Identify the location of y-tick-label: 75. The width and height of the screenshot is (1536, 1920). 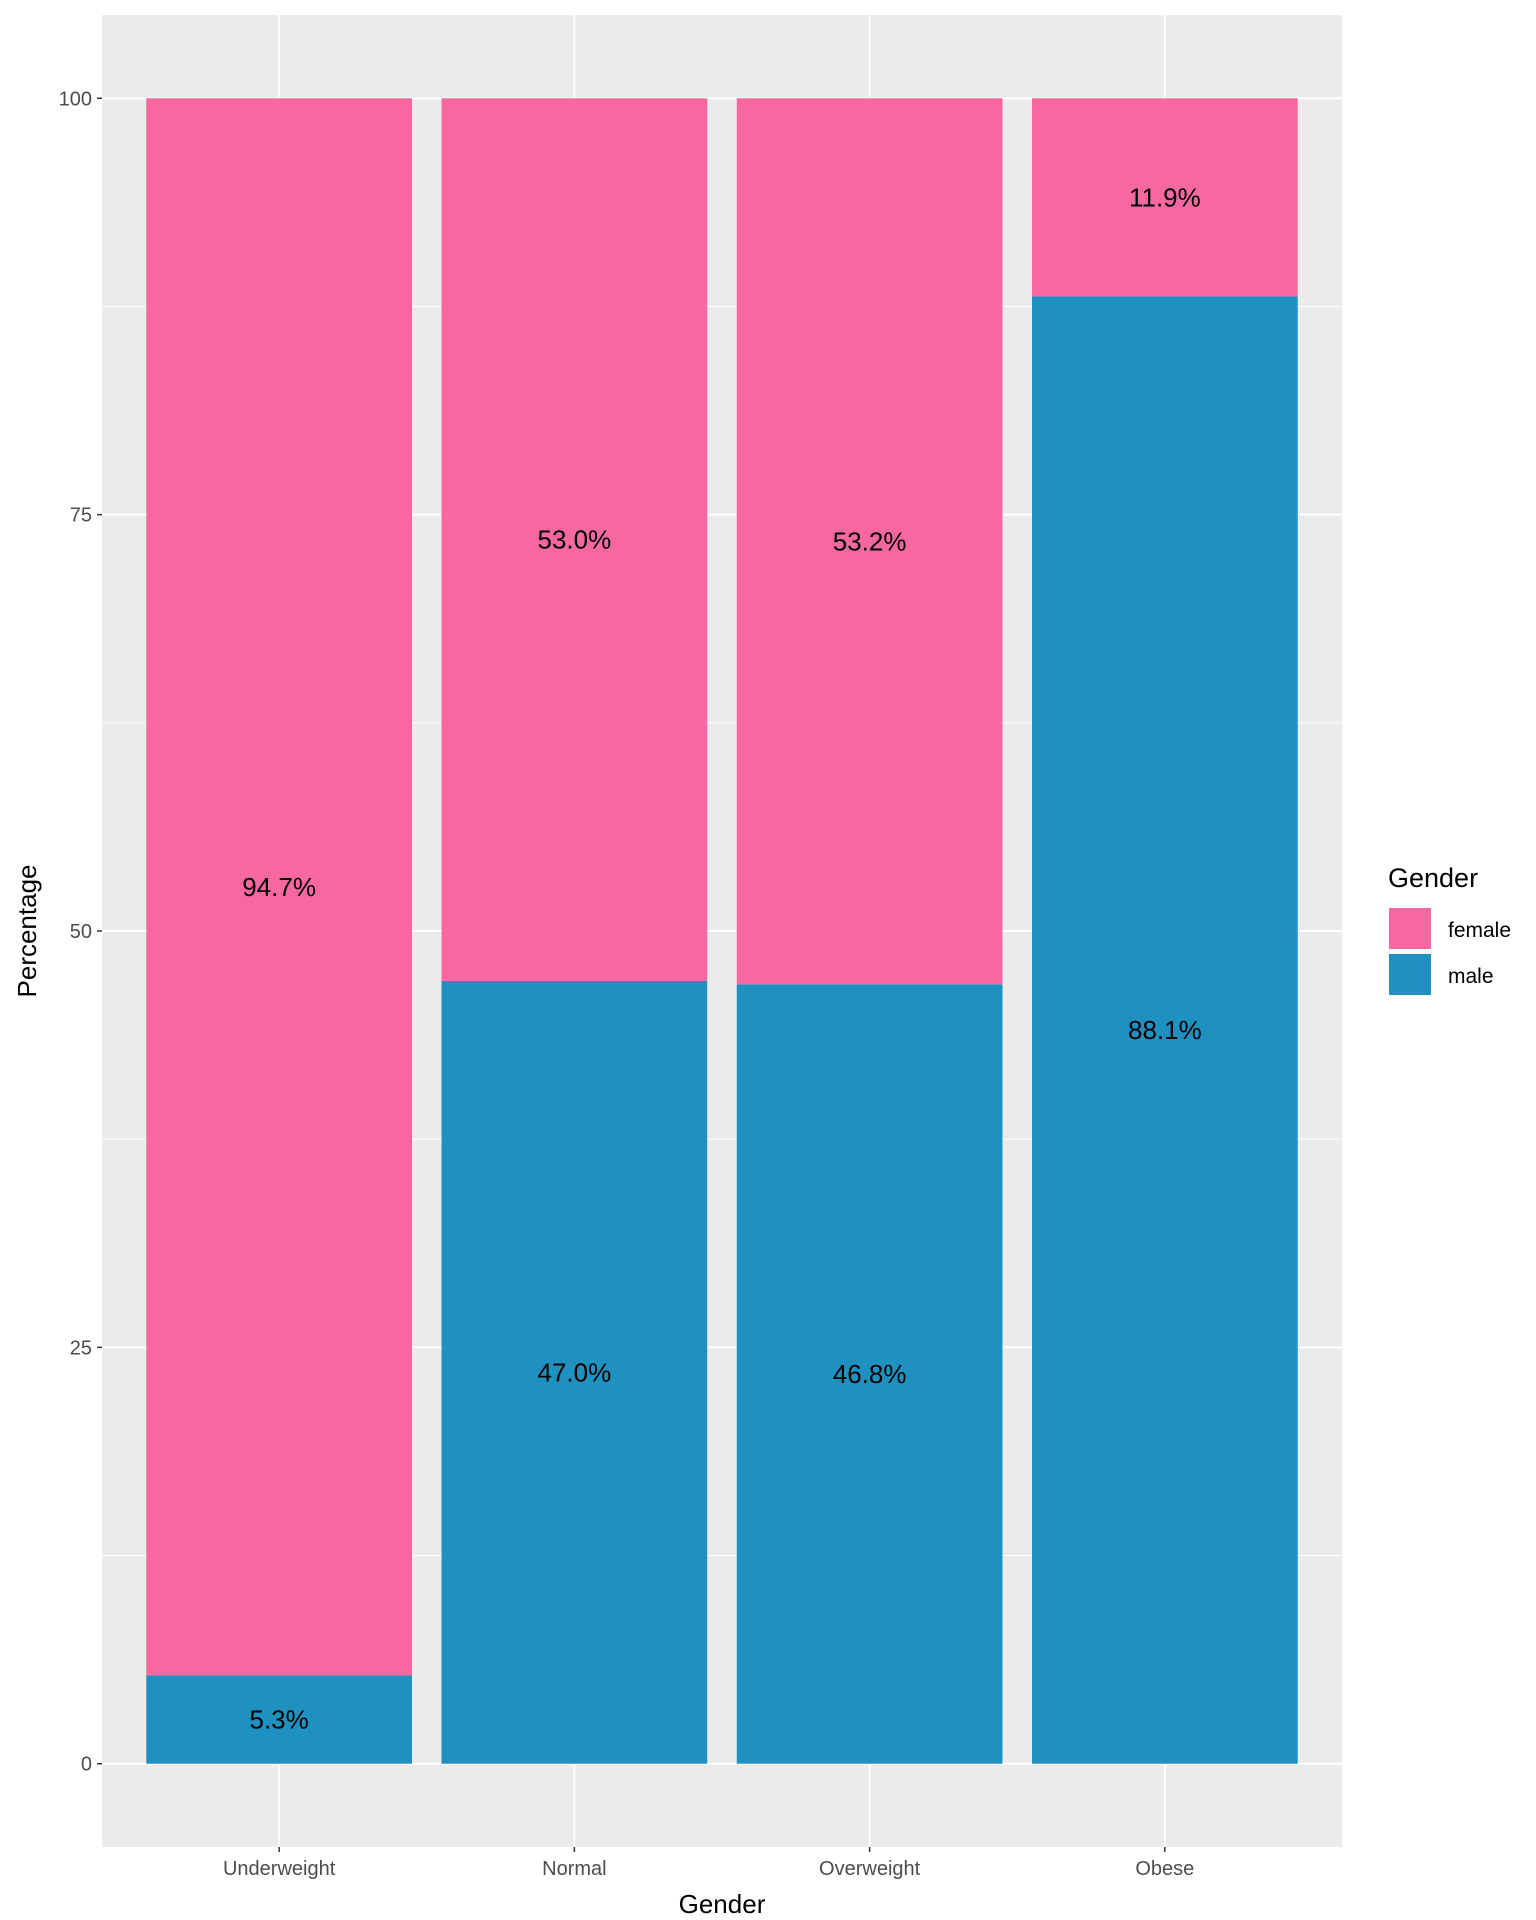
(81, 516).